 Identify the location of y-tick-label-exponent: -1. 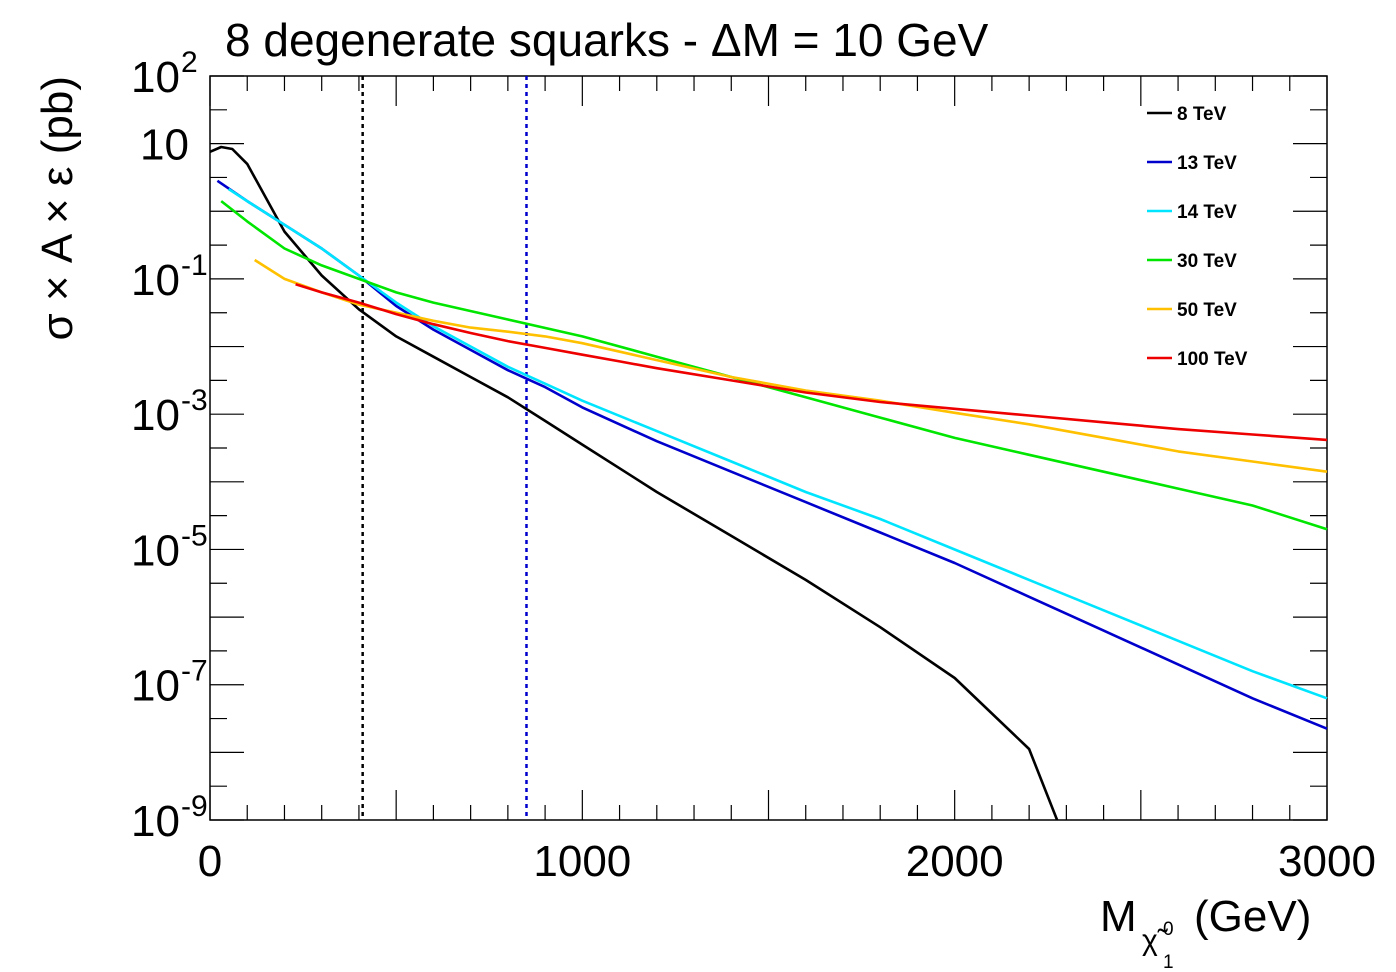
(194, 265).